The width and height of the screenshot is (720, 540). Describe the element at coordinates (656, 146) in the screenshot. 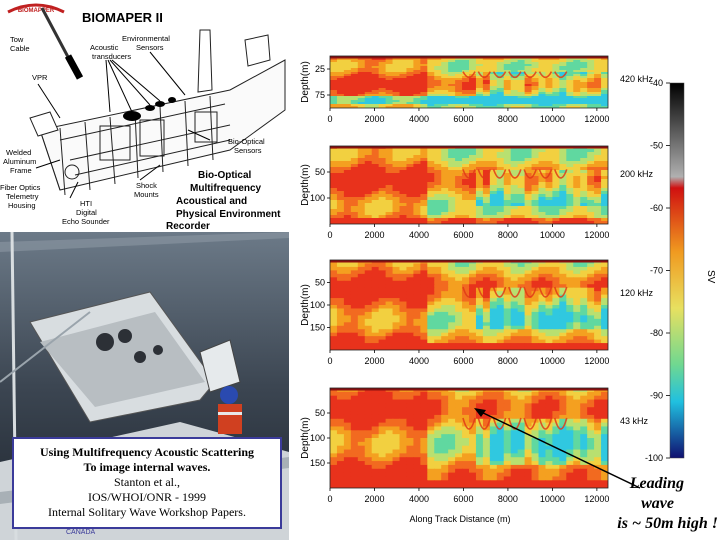

I see `colorbar-tick-label: -50` at that location.